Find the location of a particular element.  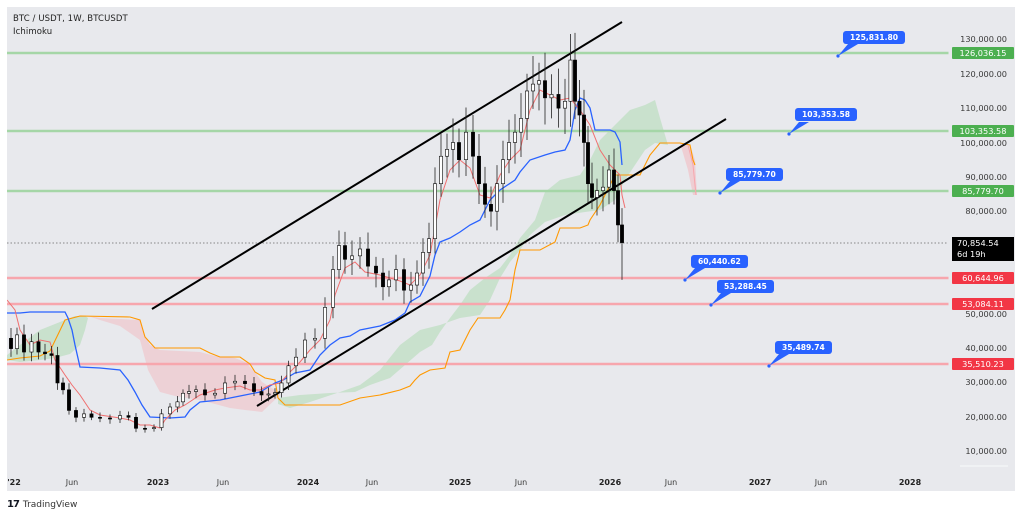

support-price-tag: 60,644.96 is located at coordinates (983, 278).